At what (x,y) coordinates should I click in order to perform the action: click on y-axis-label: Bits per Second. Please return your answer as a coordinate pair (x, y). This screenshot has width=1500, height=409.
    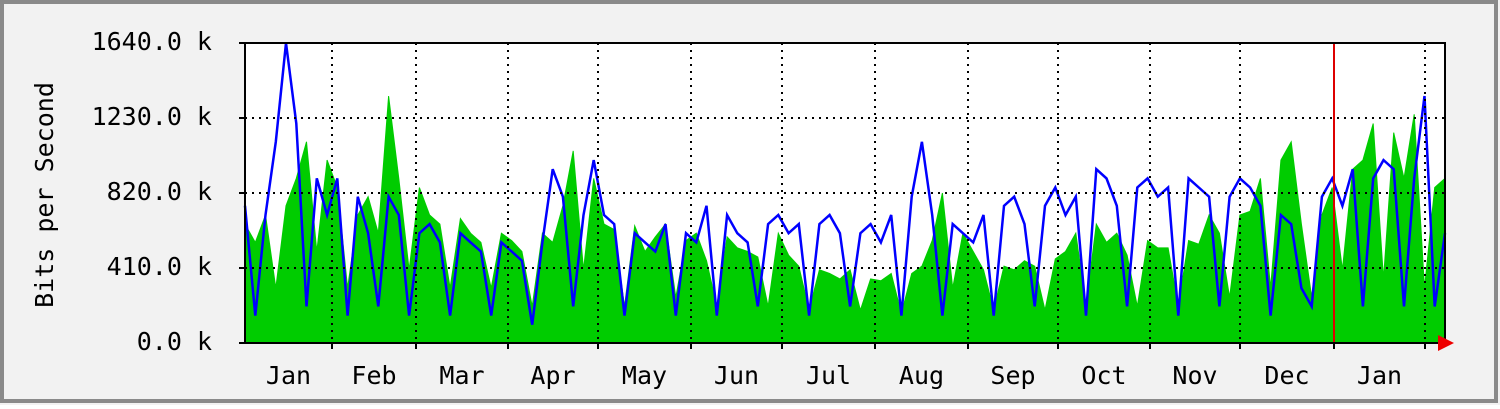
    Looking at the image, I should click on (44, 195).